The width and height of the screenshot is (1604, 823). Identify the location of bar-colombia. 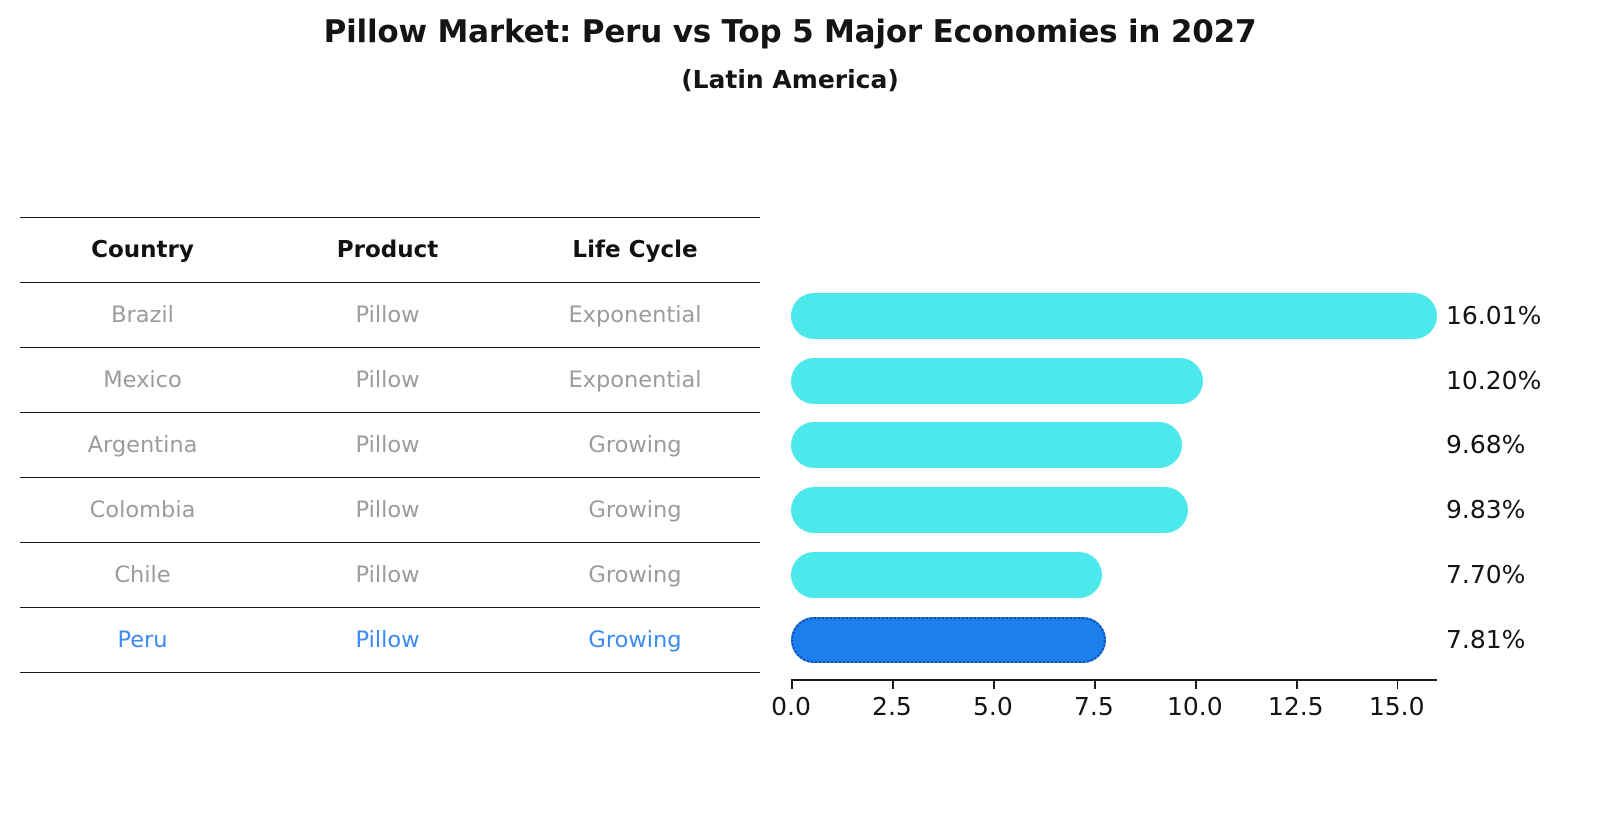
(989, 510).